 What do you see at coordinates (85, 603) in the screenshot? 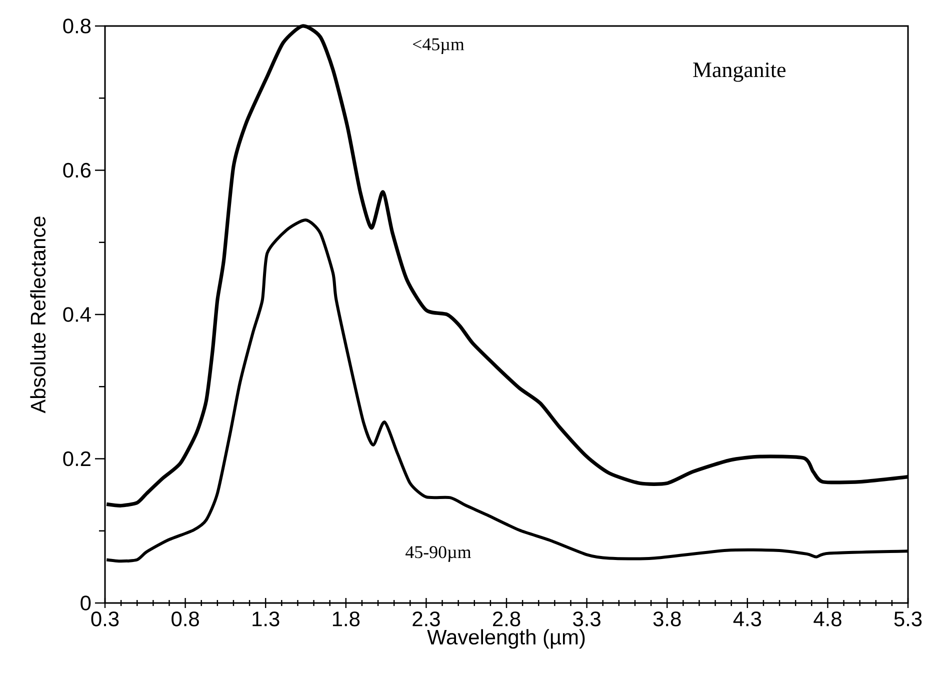
I see `y-tick-label: 0` at bounding box center [85, 603].